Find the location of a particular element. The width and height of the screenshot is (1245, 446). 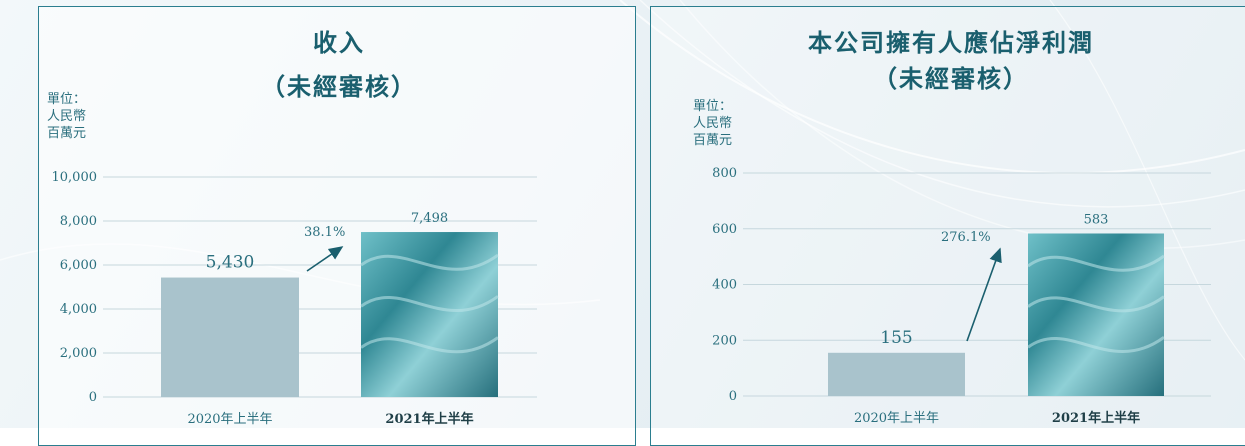

bar-value-label: 155 is located at coordinates (896, 338).